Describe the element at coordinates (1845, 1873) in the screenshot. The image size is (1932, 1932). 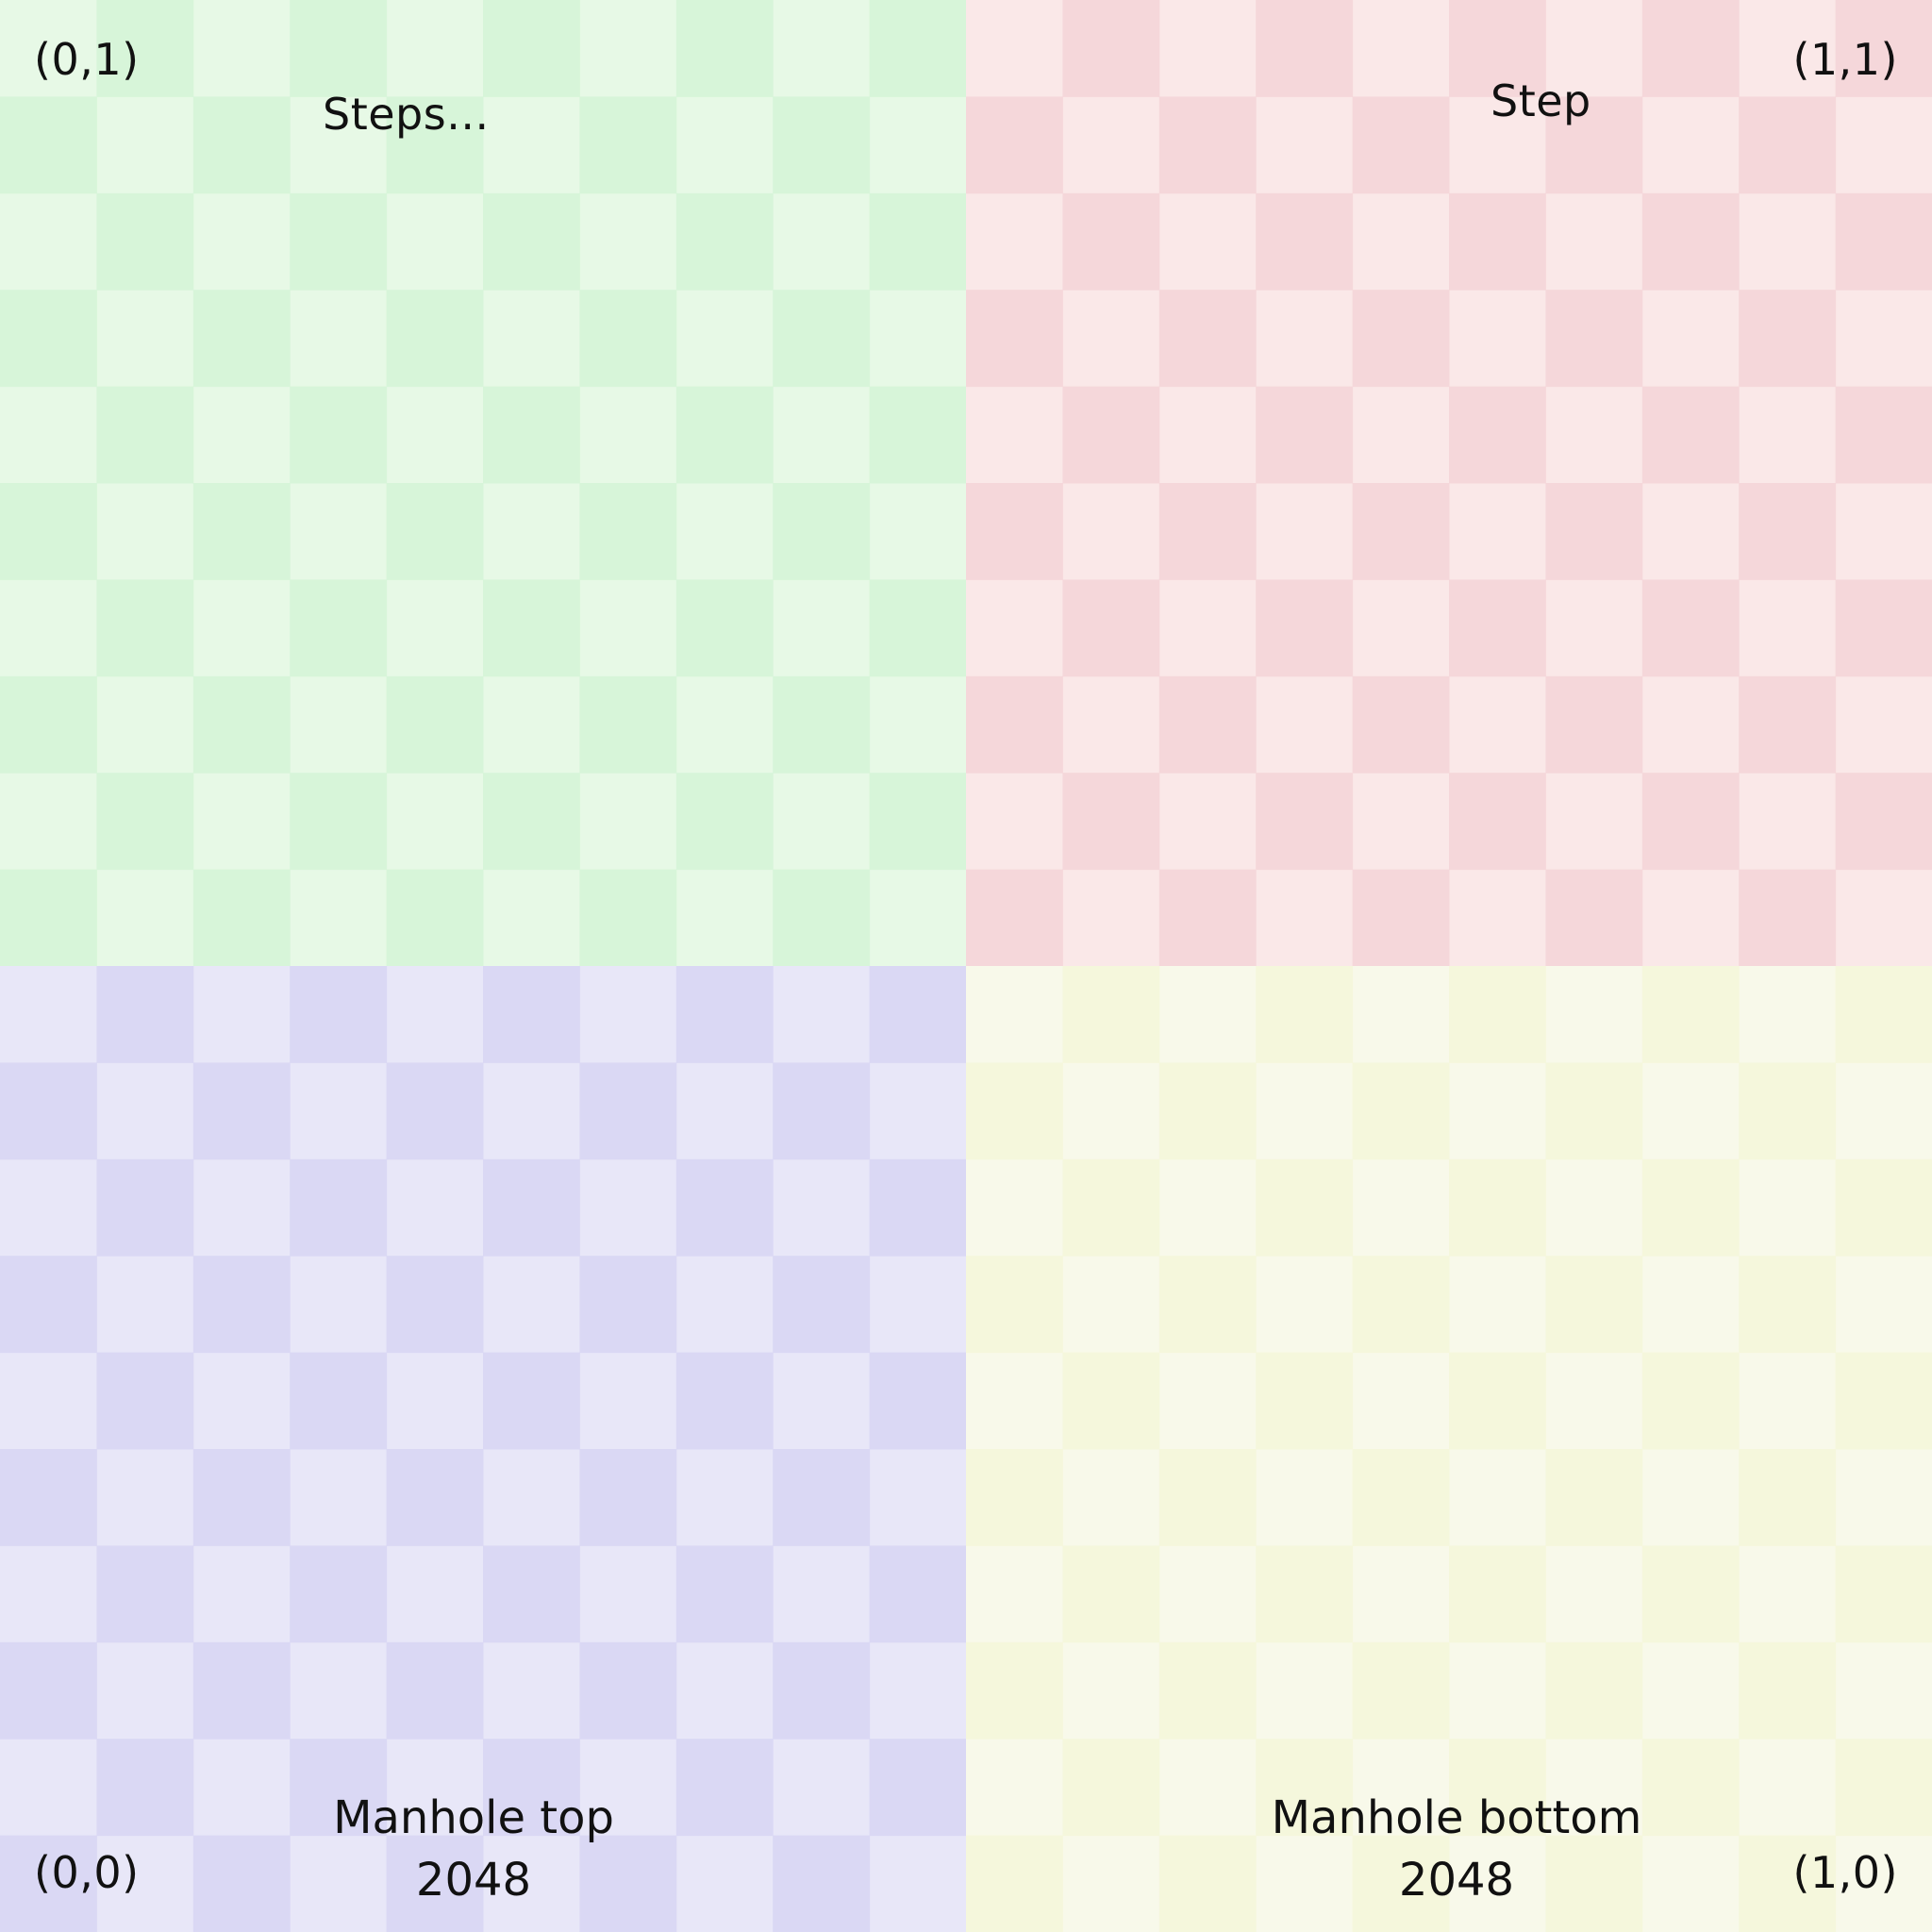
I see `uv-corner-label-1-0: (1,0)` at that location.